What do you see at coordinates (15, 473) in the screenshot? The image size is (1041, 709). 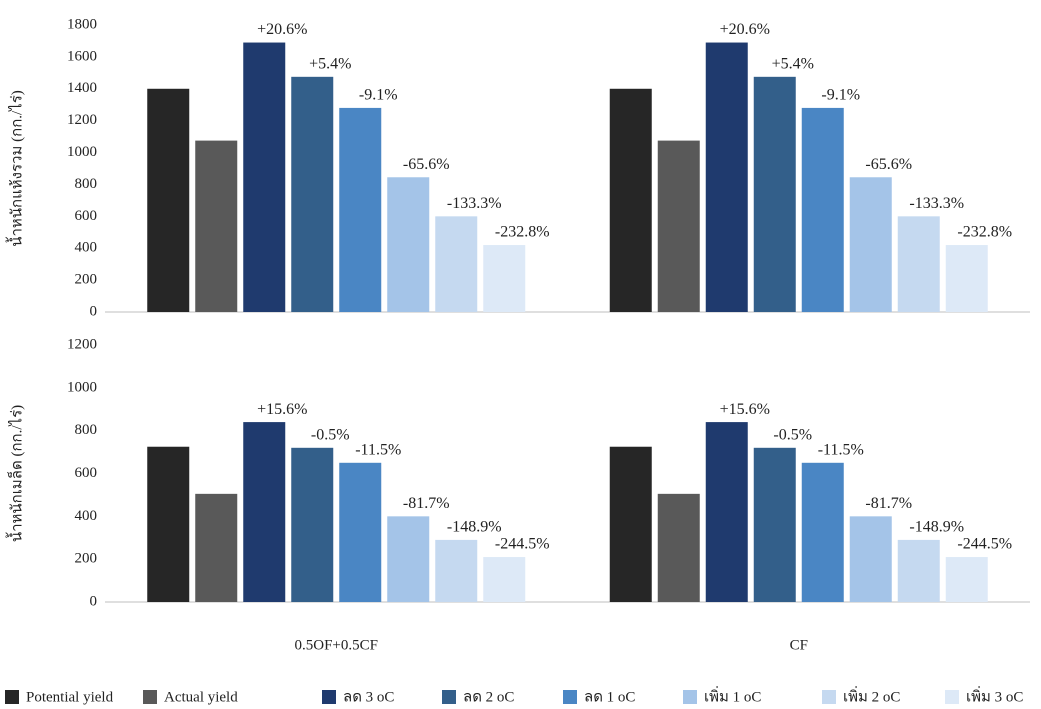 I see `y-axis-title: น้ำหนักเมล็ด (กก./ไร่)` at bounding box center [15, 473].